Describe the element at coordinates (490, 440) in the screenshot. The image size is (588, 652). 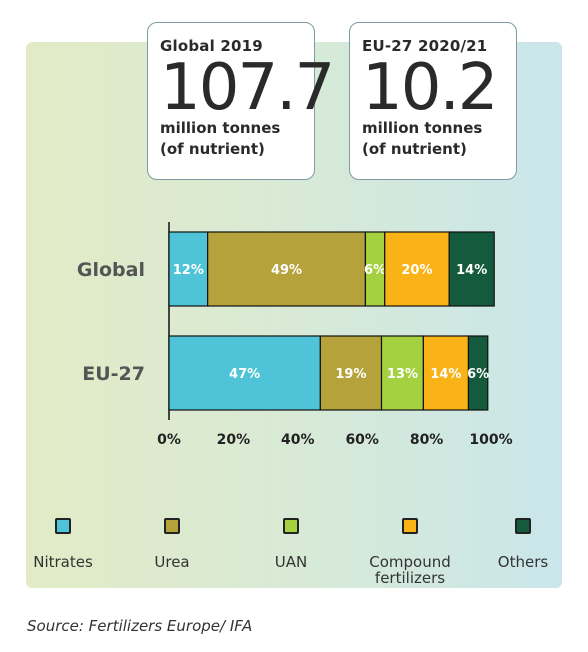
I see `x-tick-label: 100%` at that location.